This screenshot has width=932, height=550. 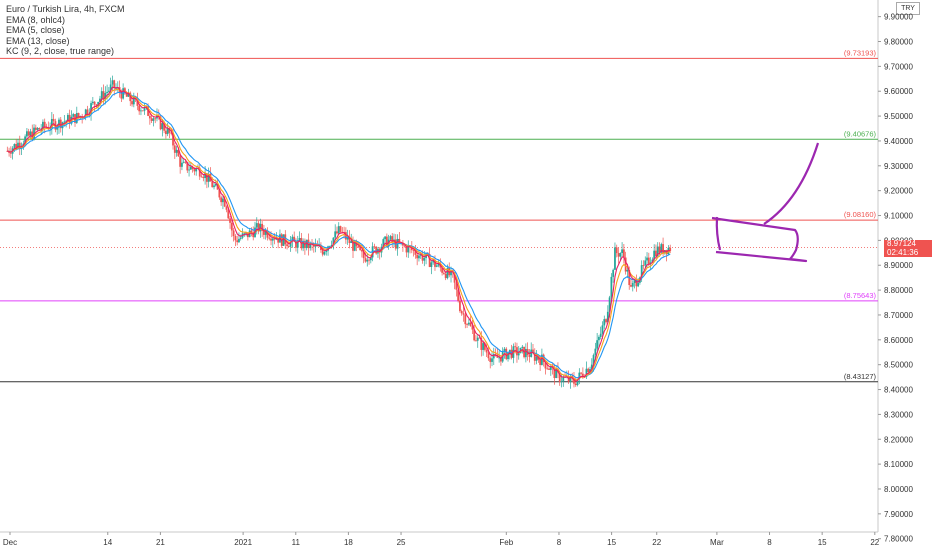 I want to click on y-tick-label: 9.20000, so click(x=898, y=191).